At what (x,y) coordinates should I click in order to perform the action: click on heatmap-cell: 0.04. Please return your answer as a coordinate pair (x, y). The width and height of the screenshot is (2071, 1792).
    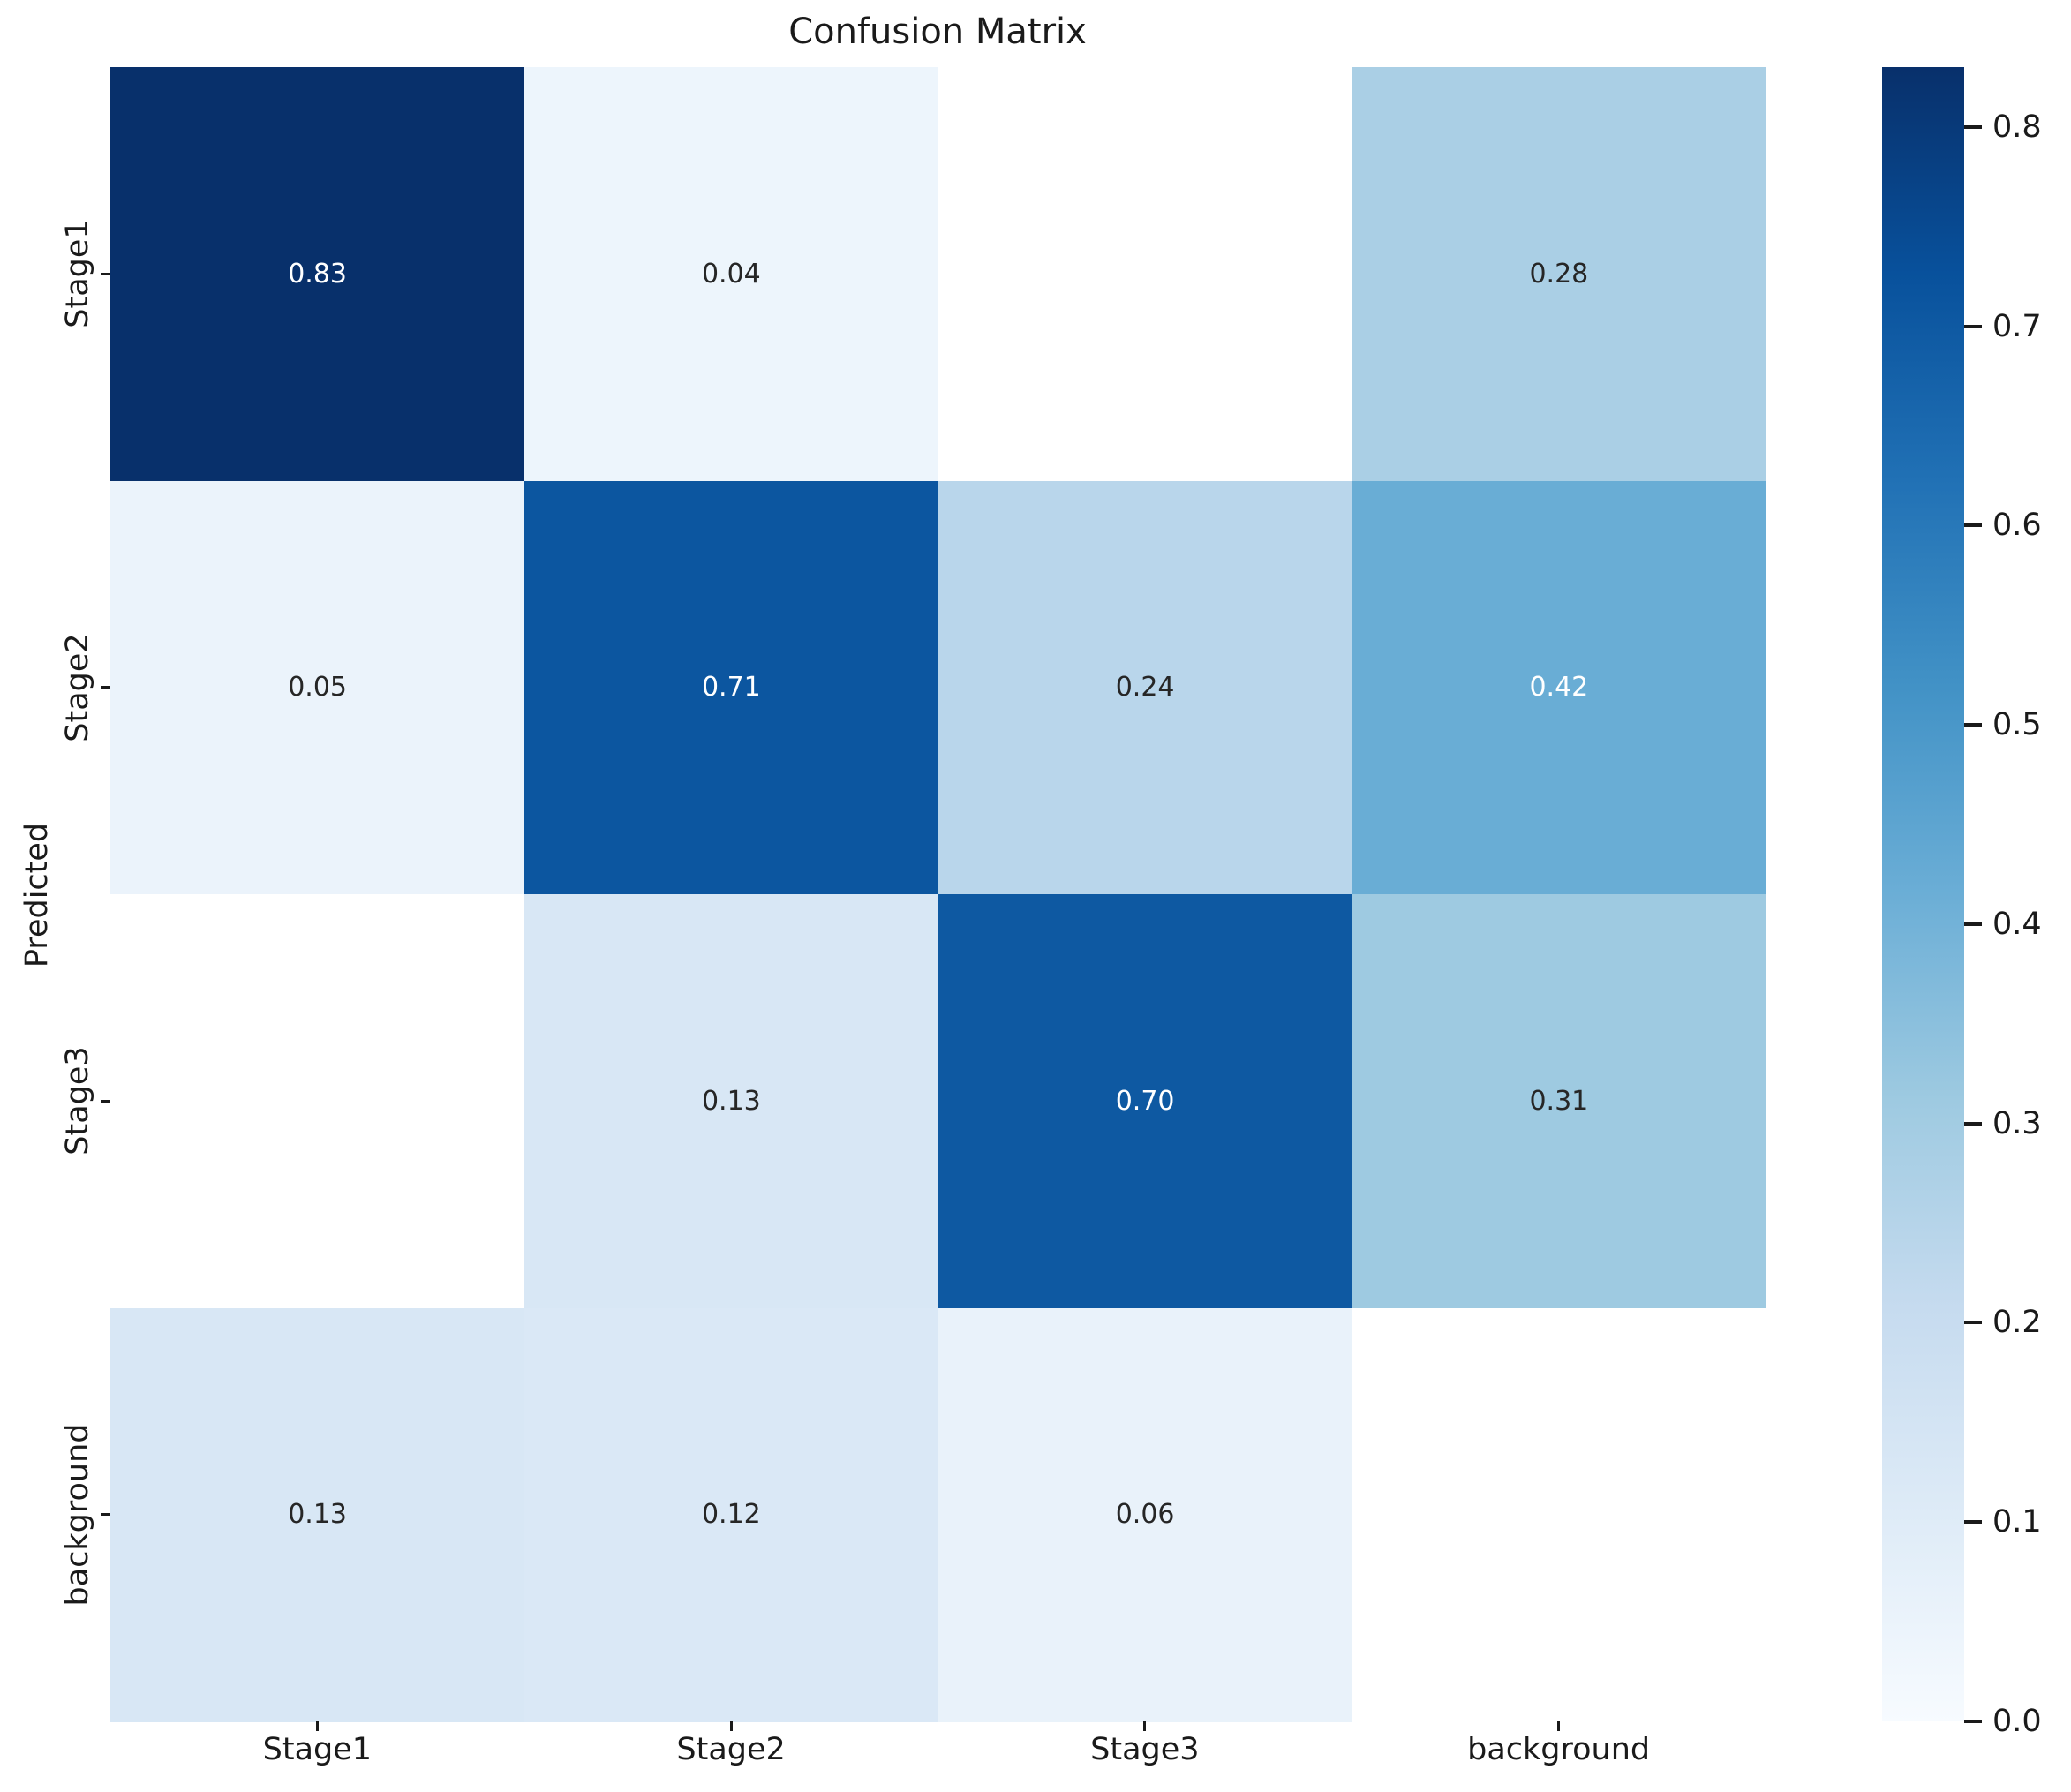
    Looking at the image, I should click on (730, 274).